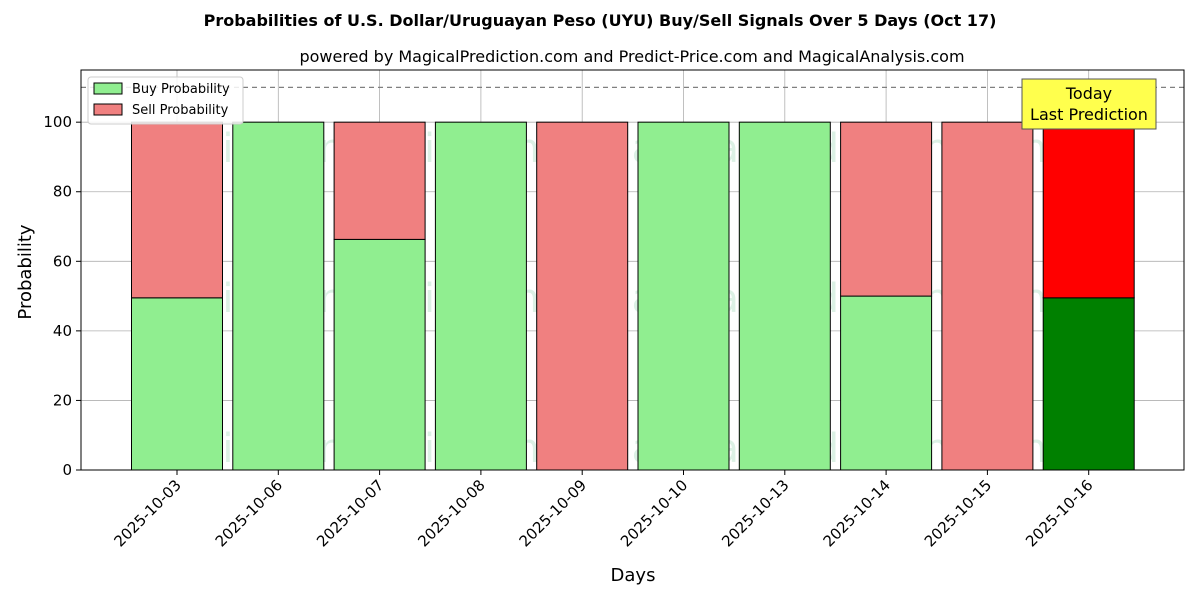 This screenshot has width=1200, height=600. What do you see at coordinates (62, 261) in the screenshot?
I see `y-tick-label: 60` at bounding box center [62, 261].